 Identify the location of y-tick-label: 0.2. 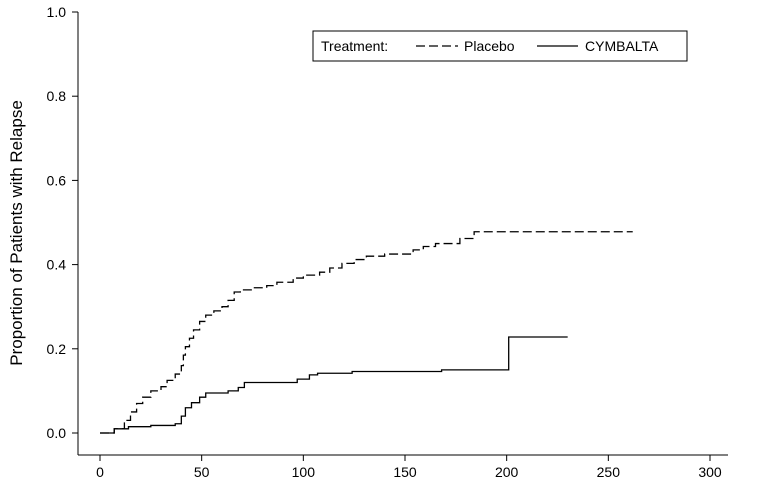
(57, 349).